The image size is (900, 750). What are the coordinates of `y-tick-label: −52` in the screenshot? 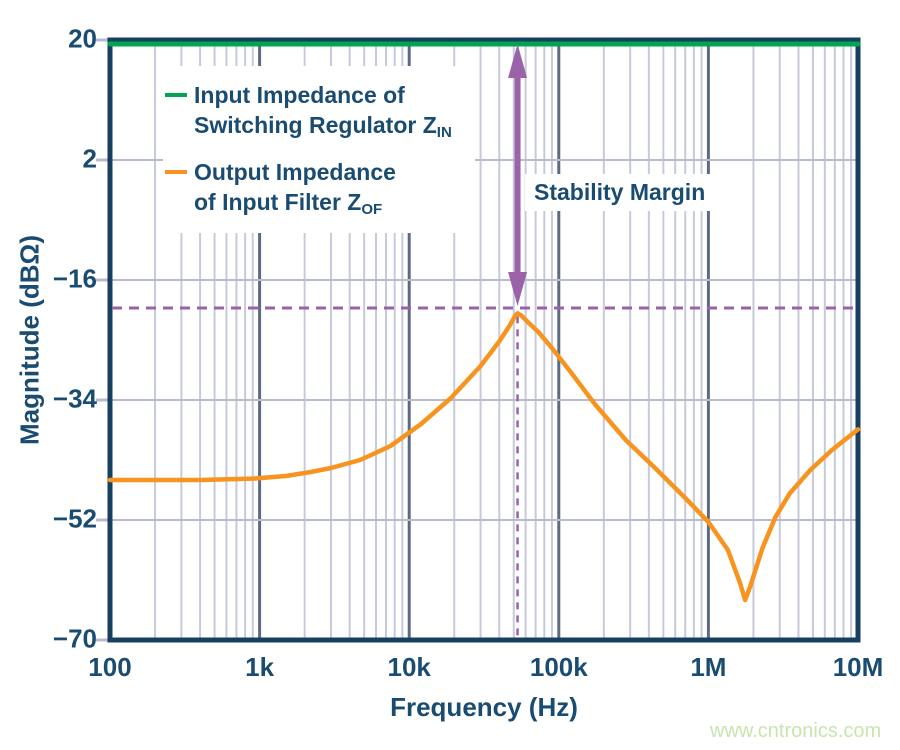 It's located at (74, 518).